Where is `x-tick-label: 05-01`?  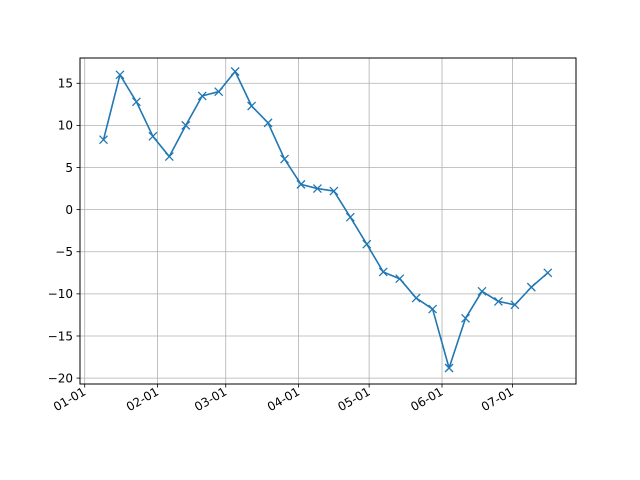 x-tick-label: 05-01 is located at coordinates (353, 399).